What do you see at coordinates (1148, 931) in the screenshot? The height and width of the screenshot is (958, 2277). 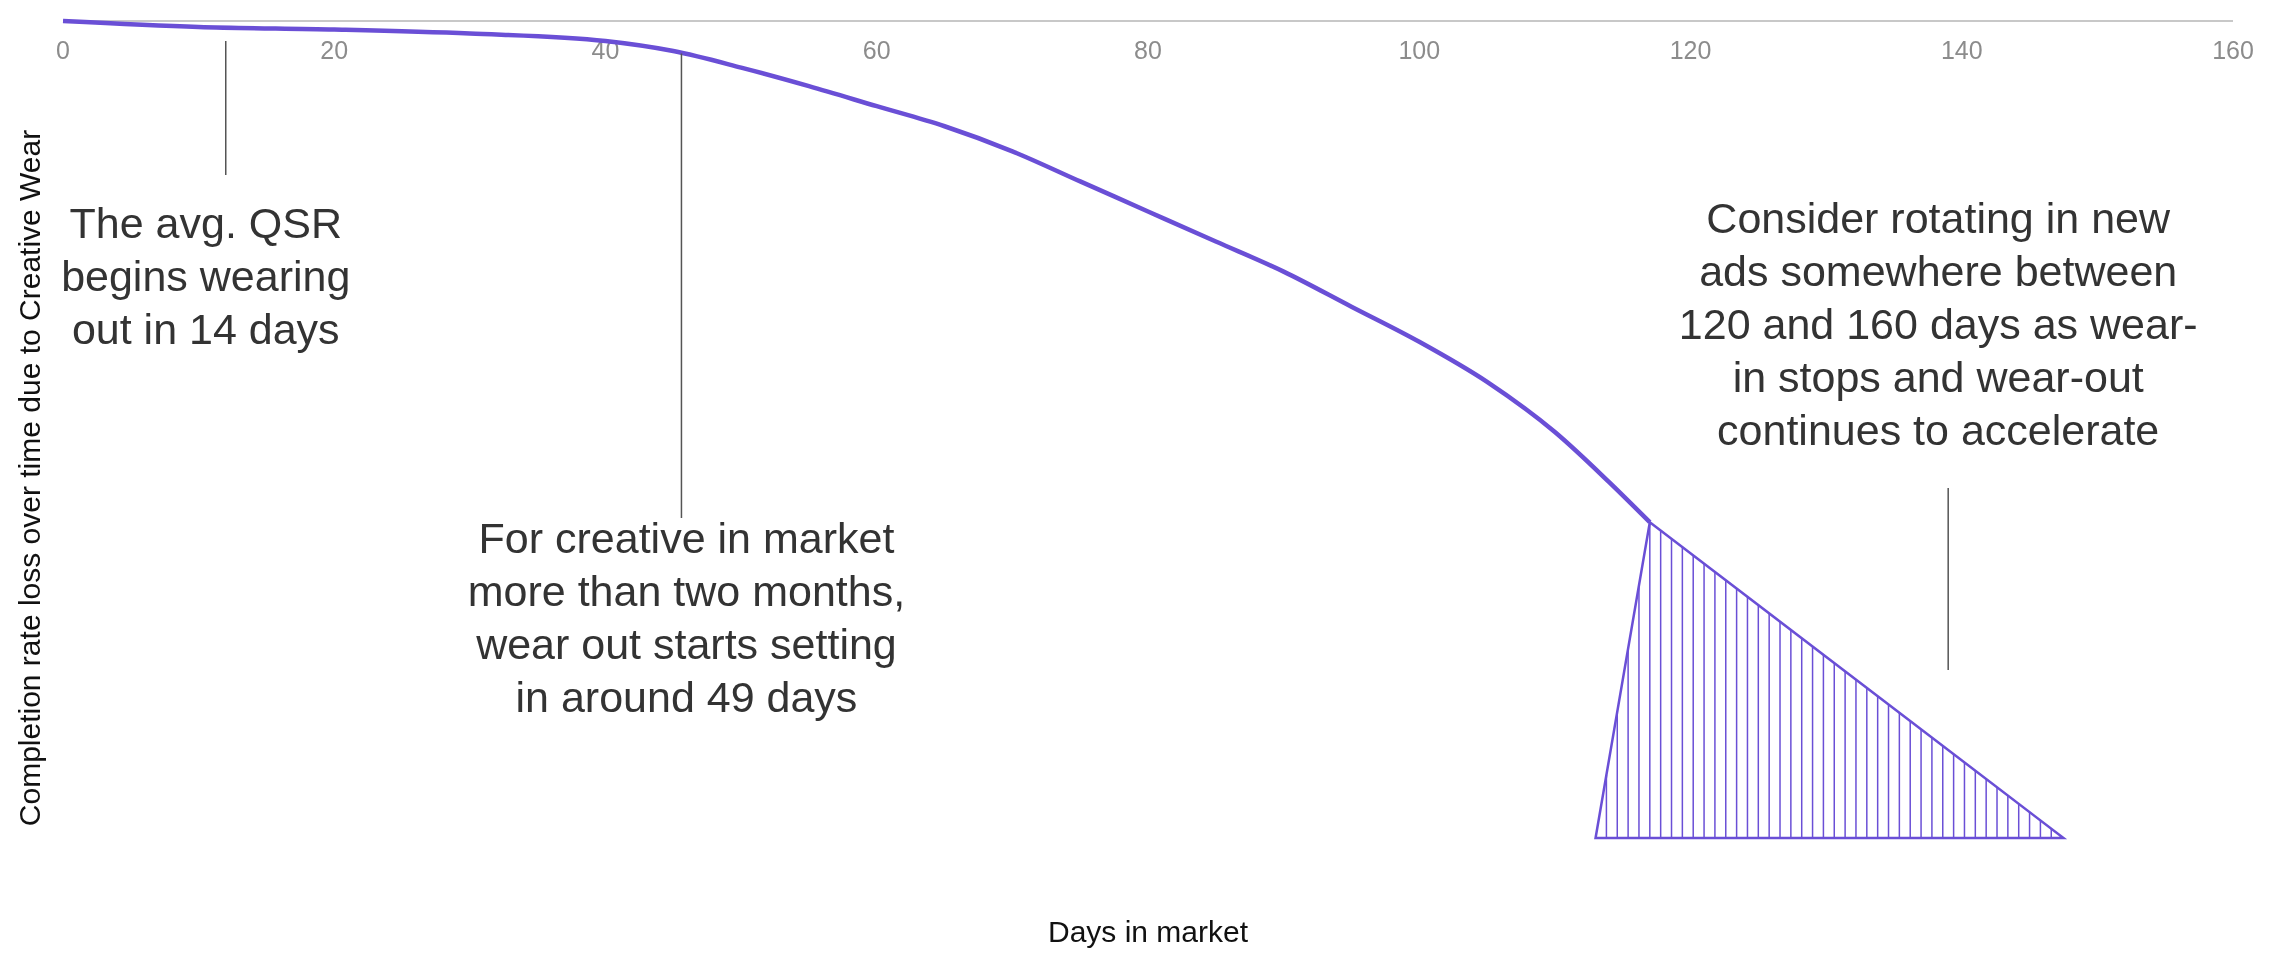 I see `text: Days in market` at bounding box center [1148, 931].